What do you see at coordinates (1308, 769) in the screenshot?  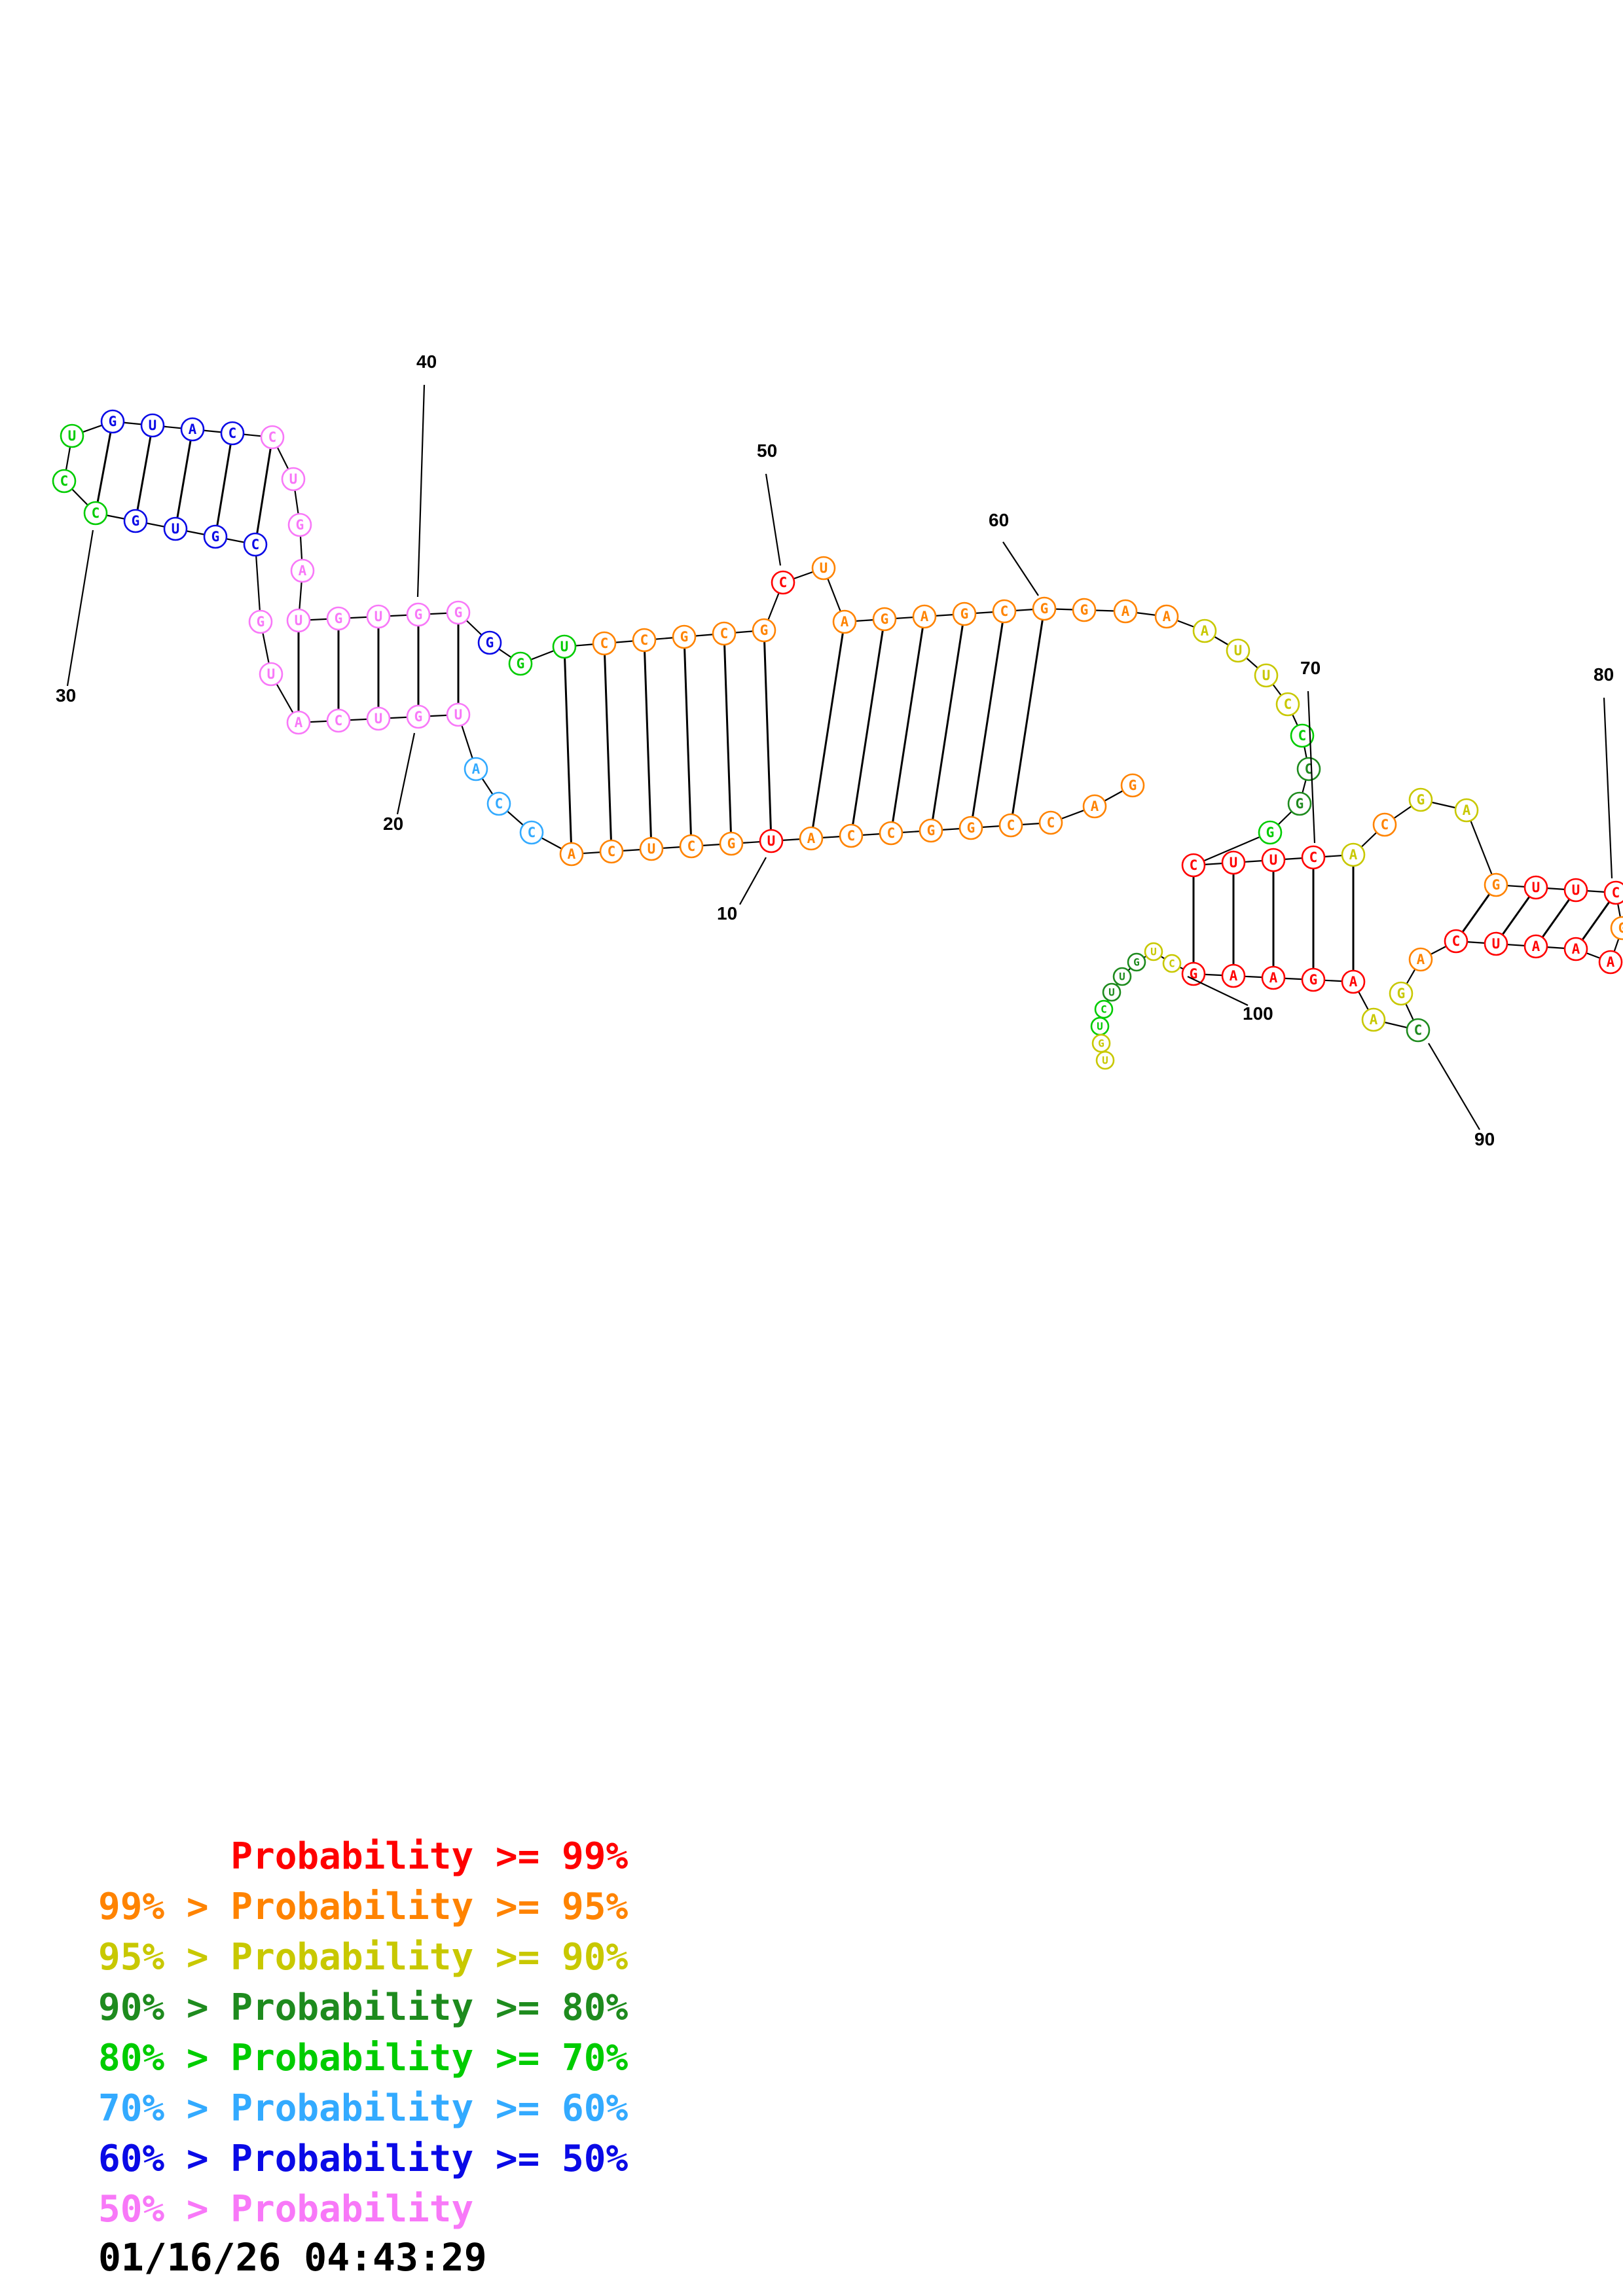 I see `nucleotide-70: C` at bounding box center [1308, 769].